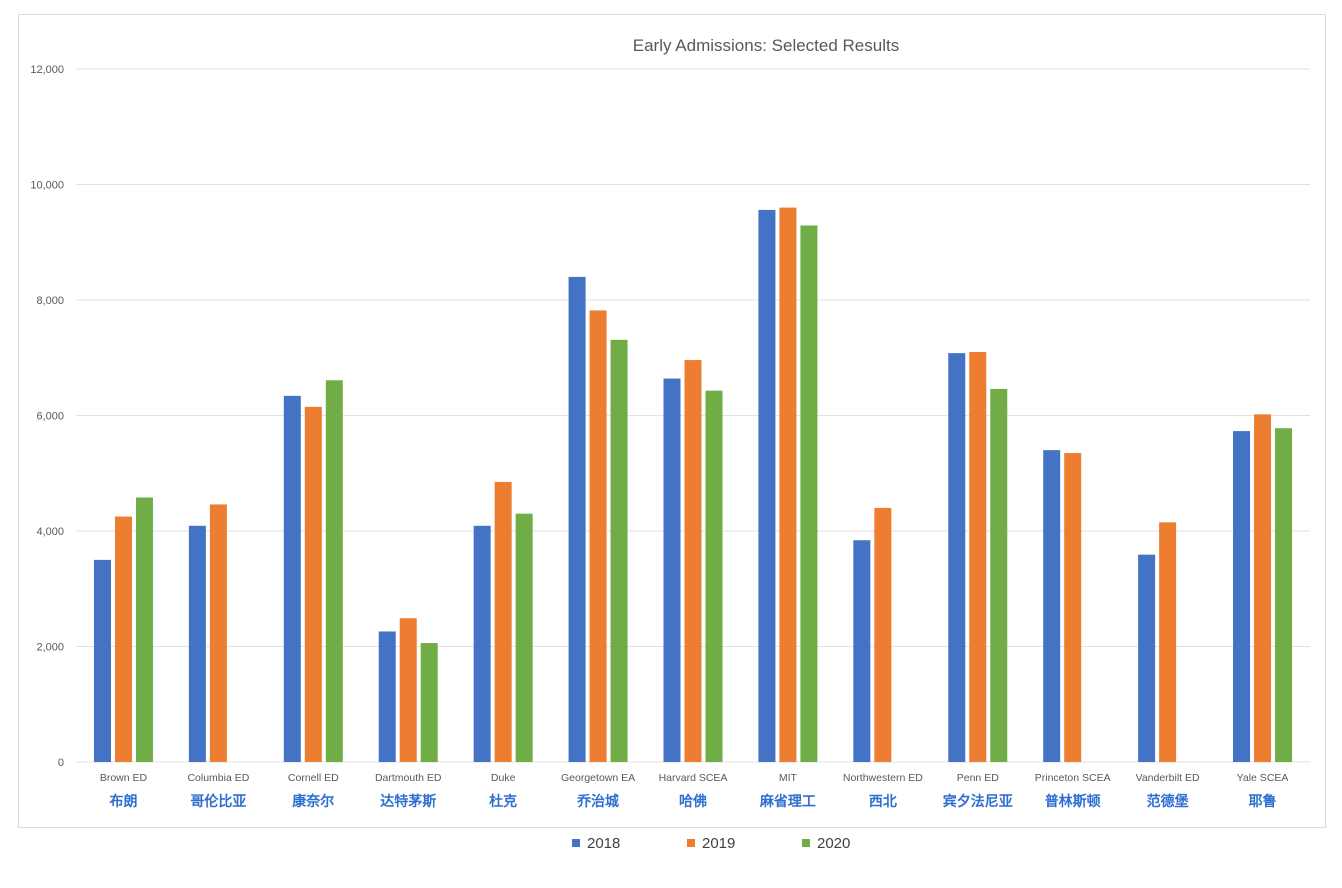 Image resolution: width=1342 pixels, height=888 pixels. I want to click on x-tick-label-cn: 布朗, so click(123, 801).